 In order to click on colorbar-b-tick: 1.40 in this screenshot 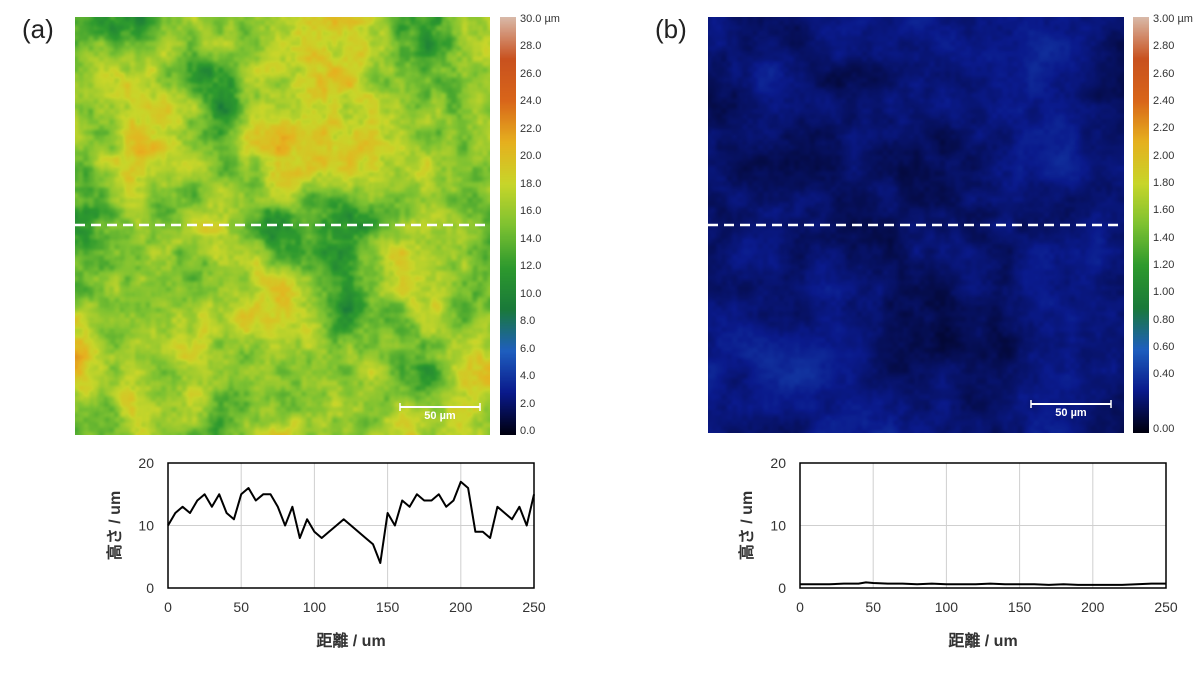, I will do `click(1164, 237)`.